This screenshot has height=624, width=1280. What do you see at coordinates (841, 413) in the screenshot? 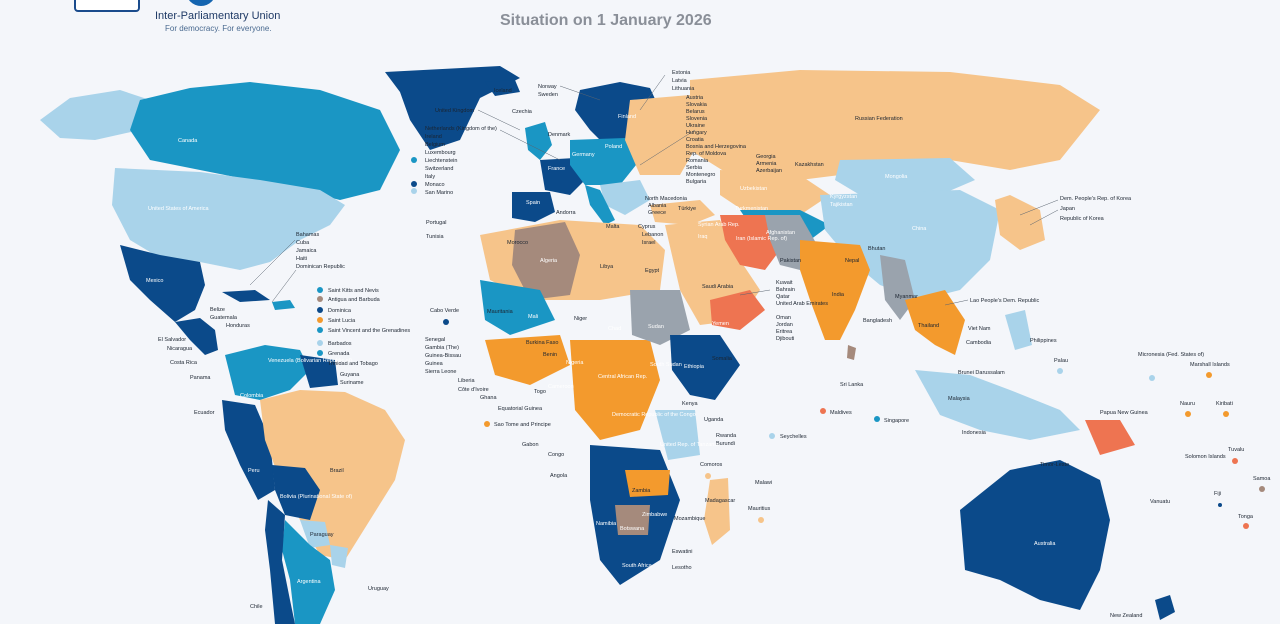
I see `label-maldives: Maldives` at bounding box center [841, 413].